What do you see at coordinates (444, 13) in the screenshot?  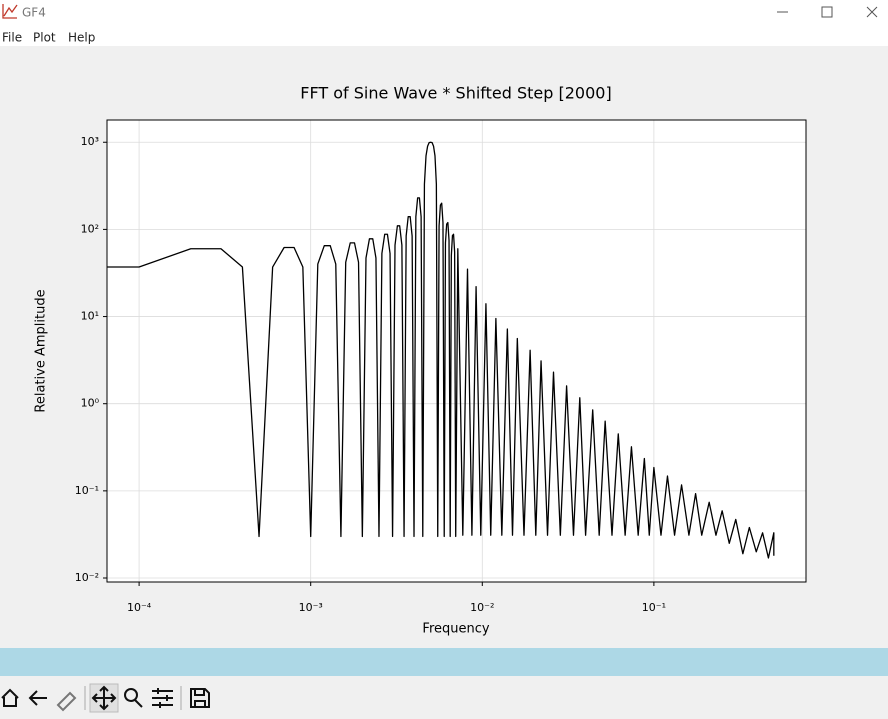 I see `title-bar` at bounding box center [444, 13].